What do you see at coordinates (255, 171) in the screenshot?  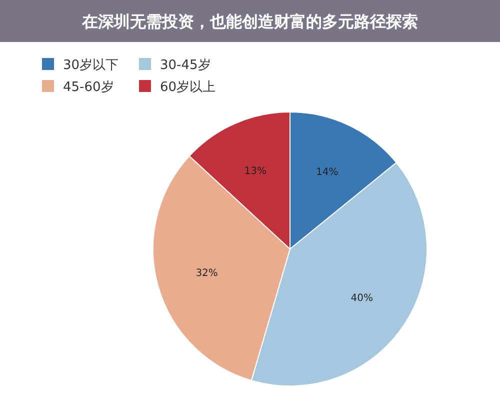 I see `data-label: 13%` at bounding box center [255, 171].